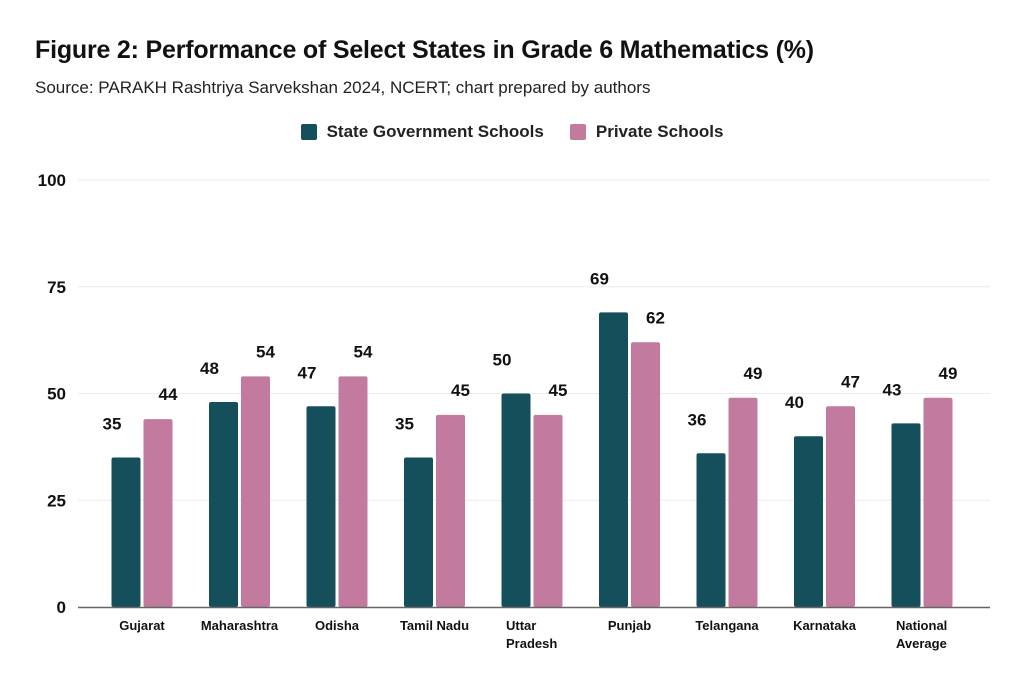  What do you see at coordinates (434, 625) in the screenshot?
I see `x-tick-label: Tamil Nadu` at bounding box center [434, 625].